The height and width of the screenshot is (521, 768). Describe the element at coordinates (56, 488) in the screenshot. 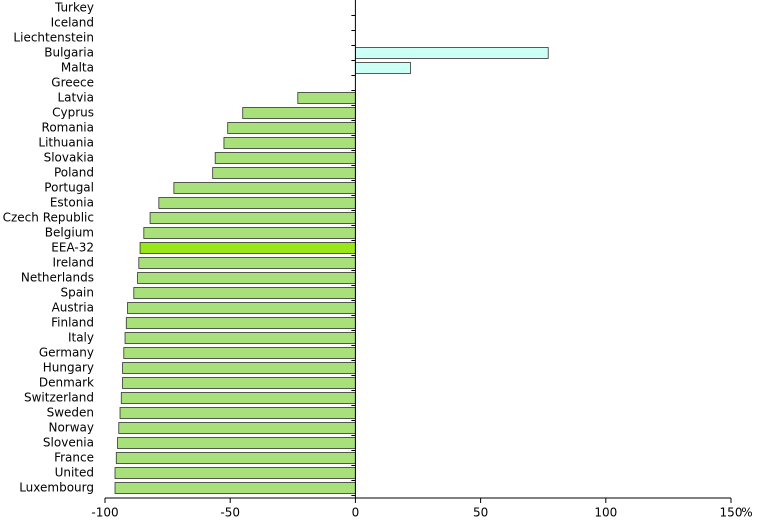

I see `y-tick-label: Luxembourg` at that location.